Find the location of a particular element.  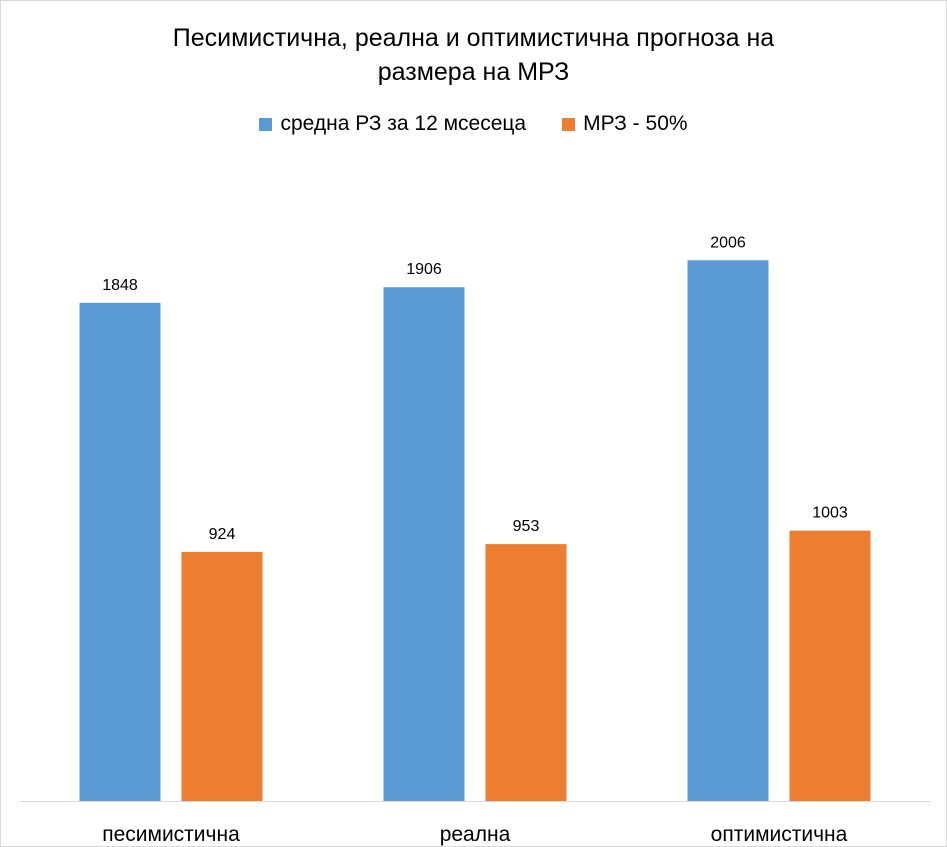

legend: средна РЗ за 12 мсесеца МРЗ - 50% is located at coordinates (473, 124).